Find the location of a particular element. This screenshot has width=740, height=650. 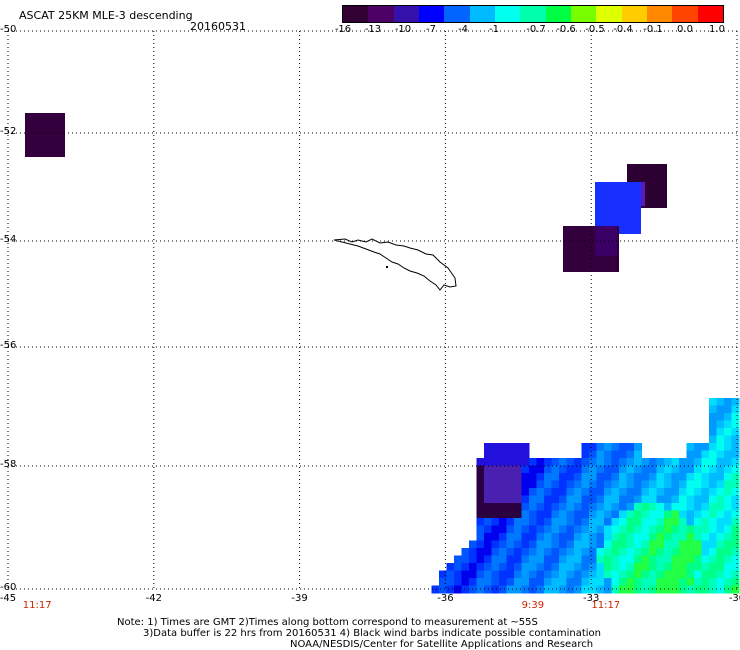

colorbar-label: -0.5 is located at coordinates (595, 29).